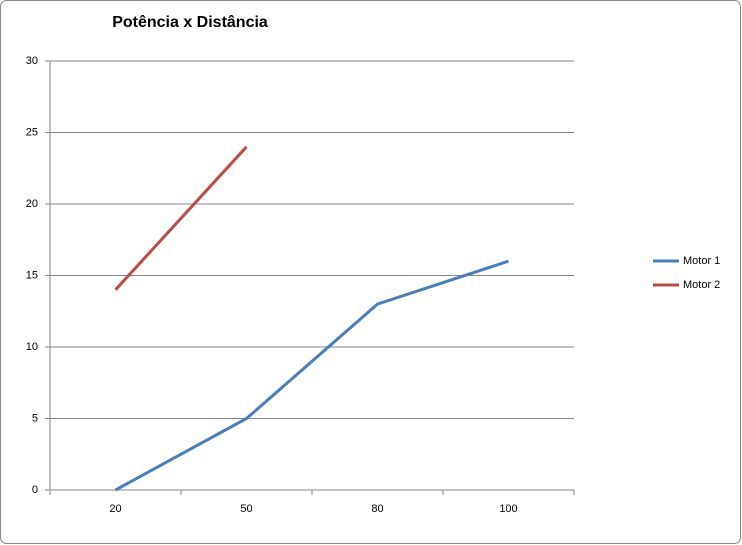 Image resolution: width=742 pixels, height=545 pixels. I want to click on chart-title: Potência x Distância, so click(190, 22).